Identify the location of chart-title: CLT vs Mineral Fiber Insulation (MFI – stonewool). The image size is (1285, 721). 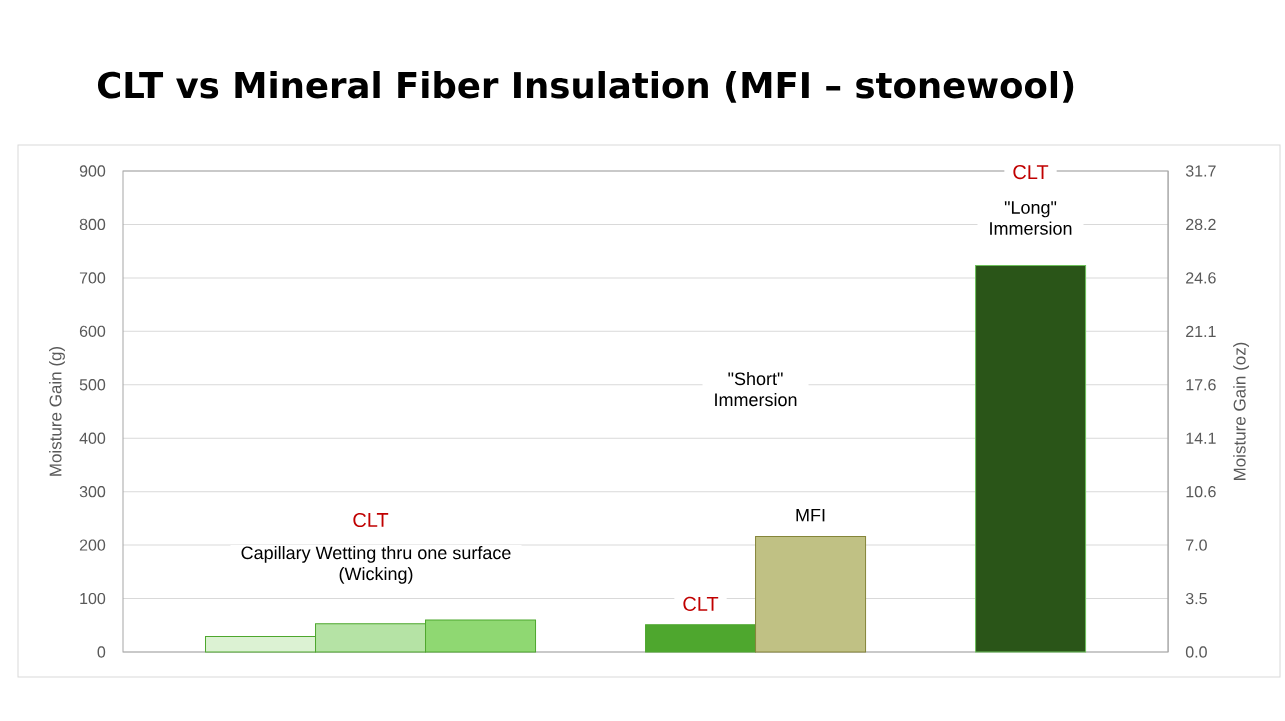
(585, 87).